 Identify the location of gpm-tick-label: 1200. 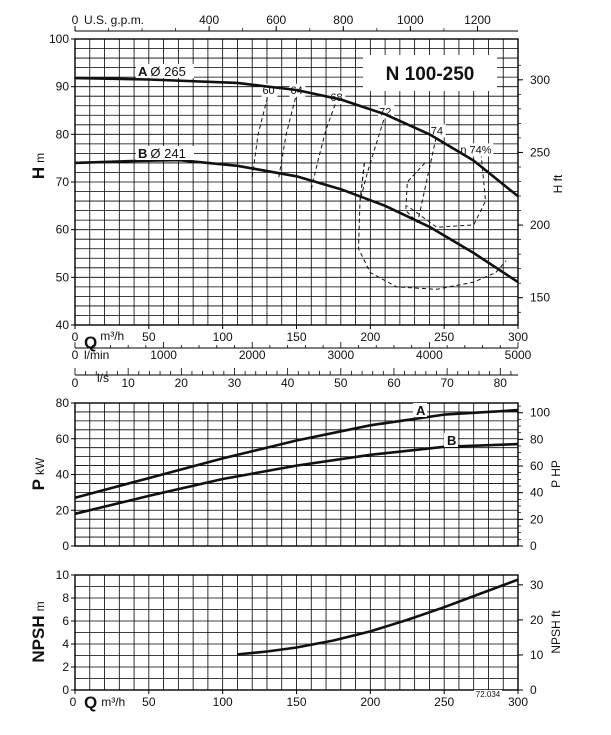
(477, 20).